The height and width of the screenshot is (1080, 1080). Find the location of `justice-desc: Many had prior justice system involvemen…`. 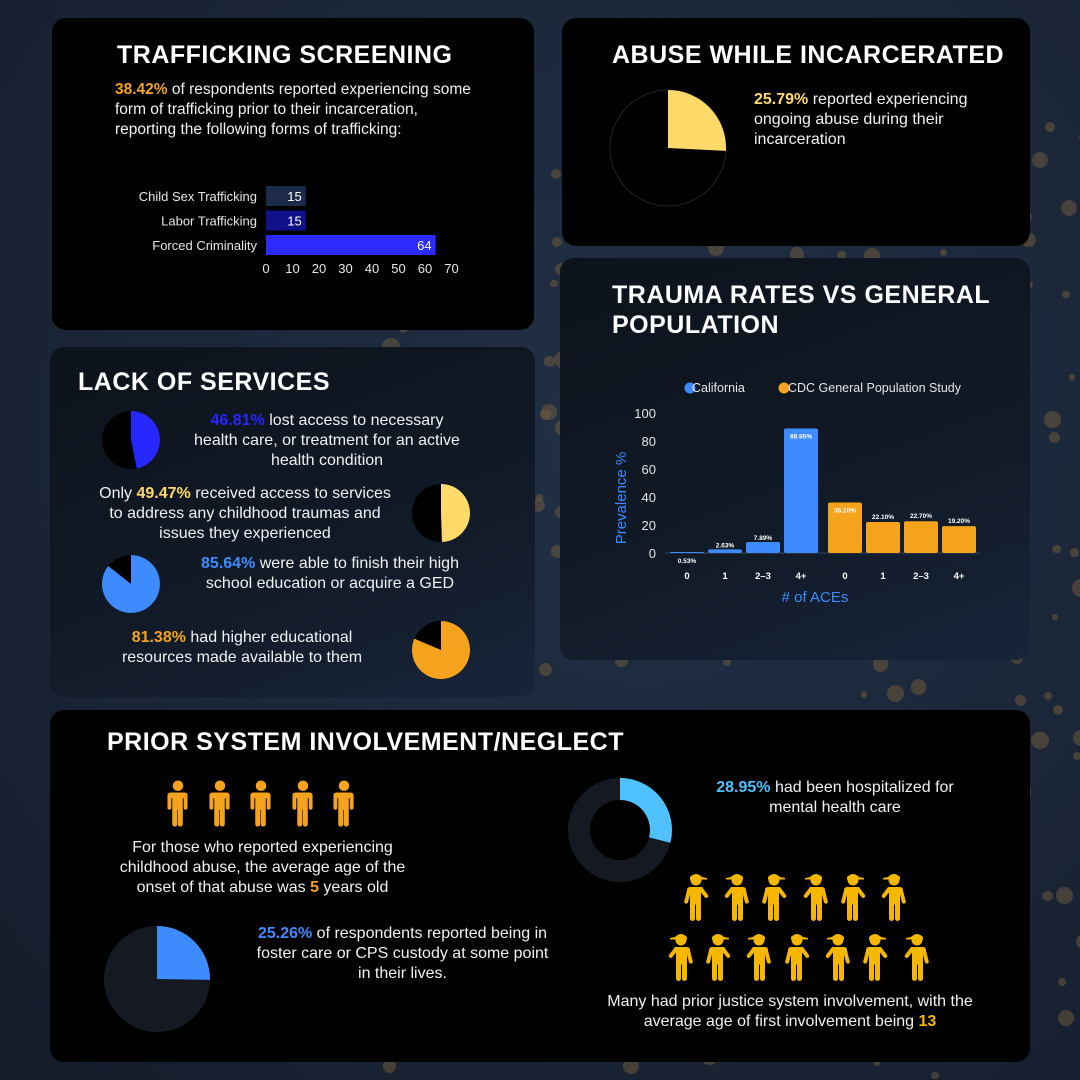

justice-desc: Many had prior justice system involvemen… is located at coordinates (790, 1011).